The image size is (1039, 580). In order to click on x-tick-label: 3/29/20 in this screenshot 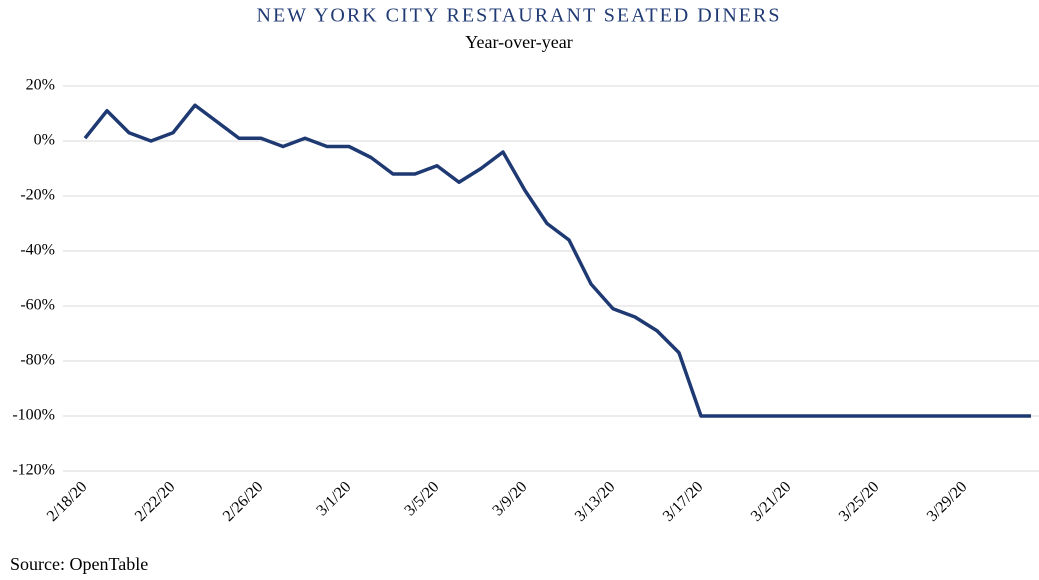, I will do `click(947, 501)`.